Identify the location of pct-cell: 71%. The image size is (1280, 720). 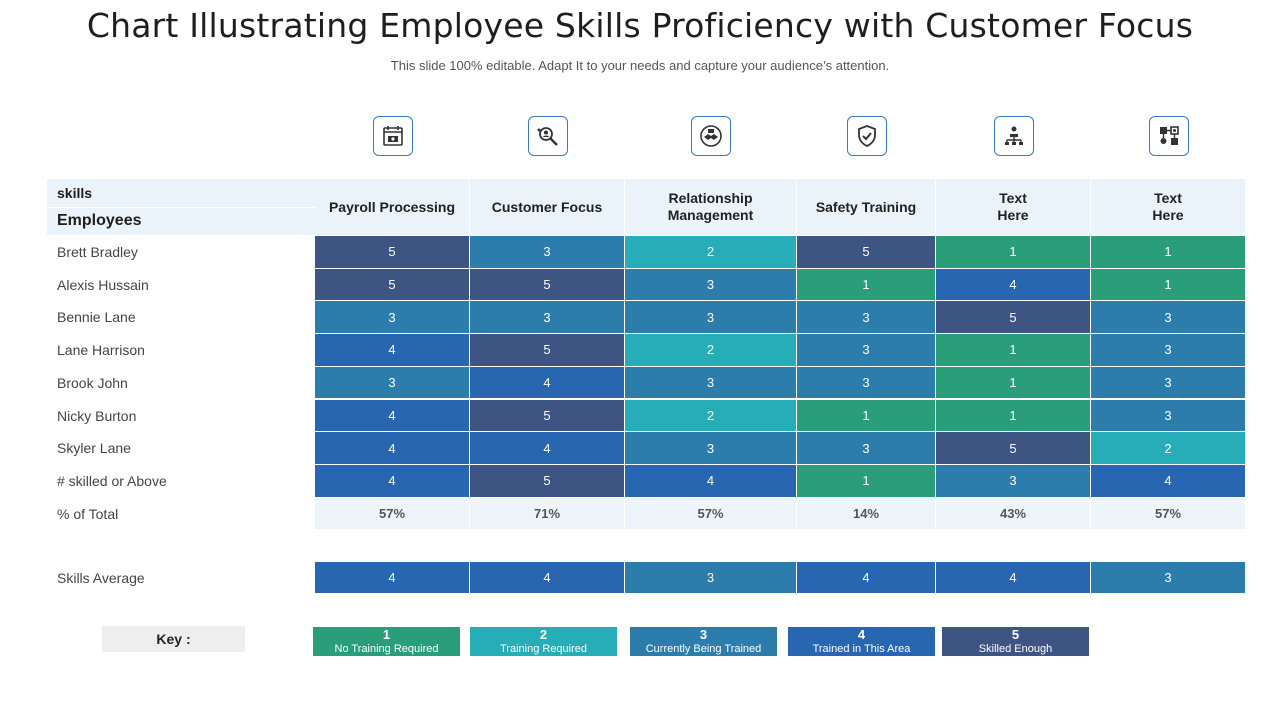
(547, 513).